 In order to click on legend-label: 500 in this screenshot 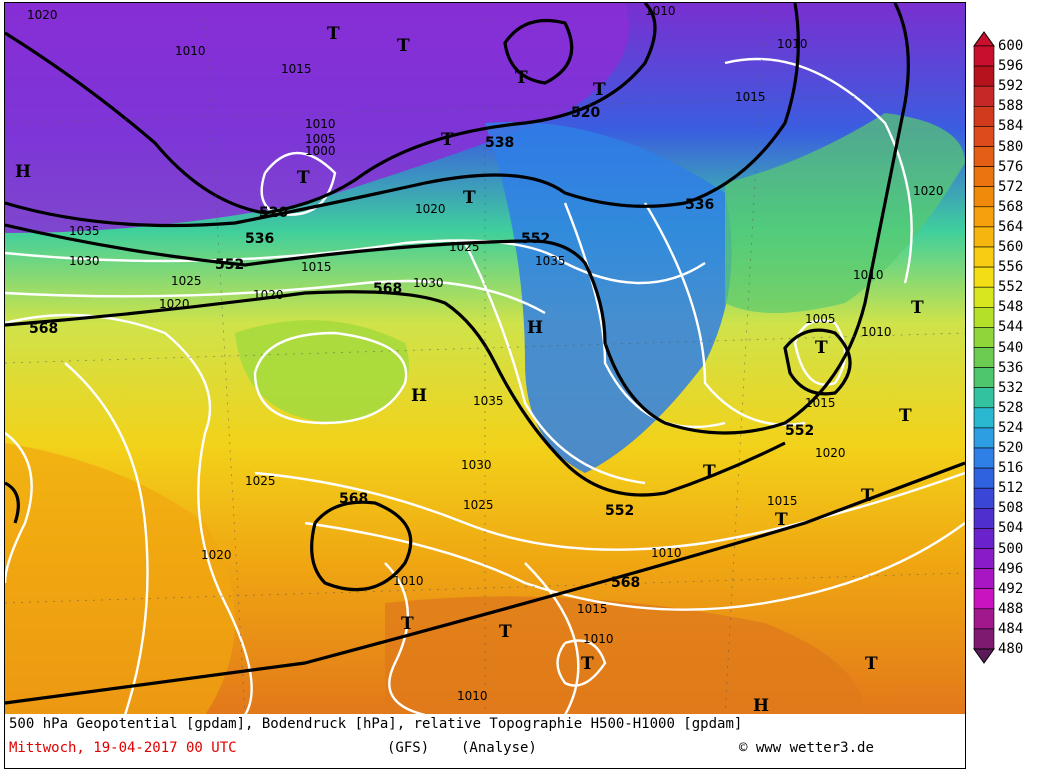, I will do `click(1011, 548)`.